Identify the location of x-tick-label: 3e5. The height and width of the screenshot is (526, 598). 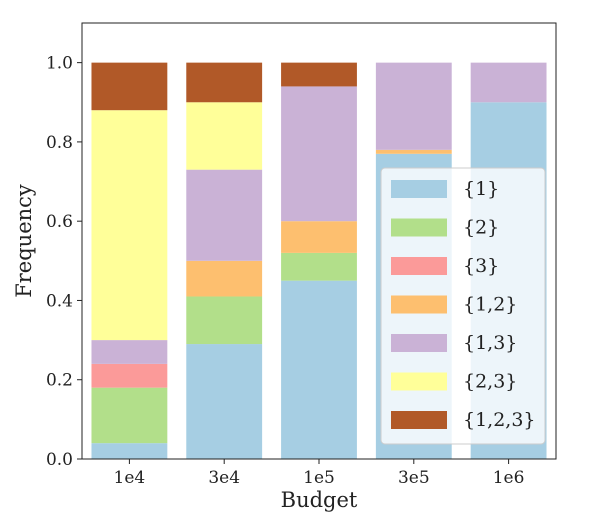
(414, 478).